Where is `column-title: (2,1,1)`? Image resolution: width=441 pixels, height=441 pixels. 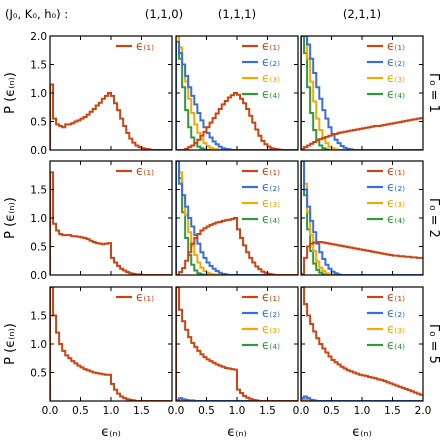 column-title: (2,1,1) is located at coordinates (362, 14).